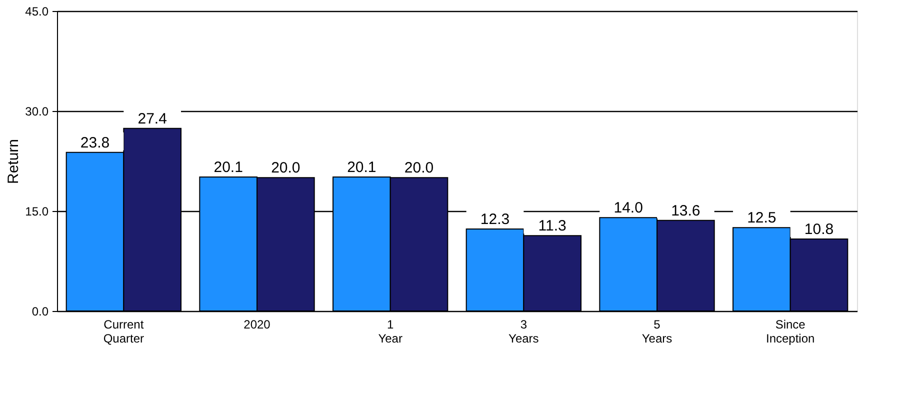 The image size is (902, 419). I want to click on x-tick-label: 2020, so click(257, 325).